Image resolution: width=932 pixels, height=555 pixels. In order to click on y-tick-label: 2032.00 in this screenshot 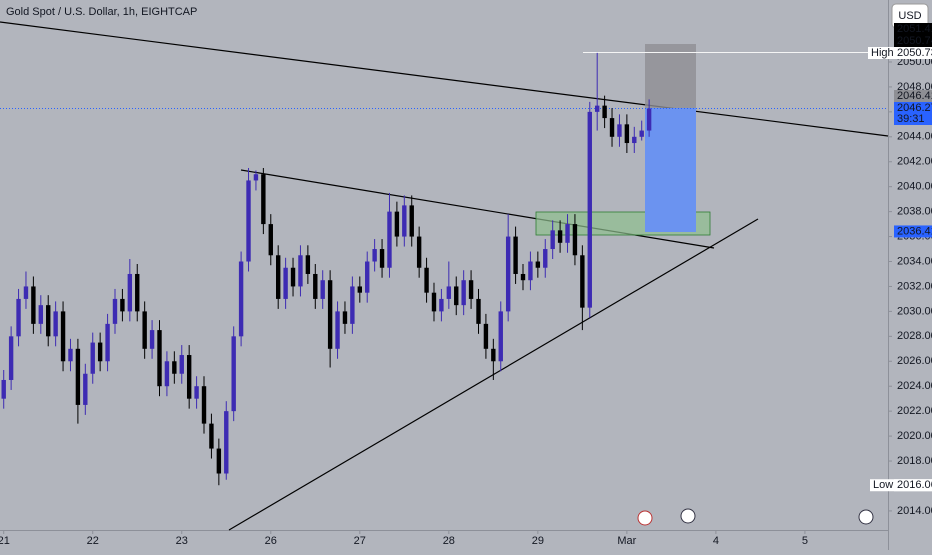, I will do `click(914, 286)`.